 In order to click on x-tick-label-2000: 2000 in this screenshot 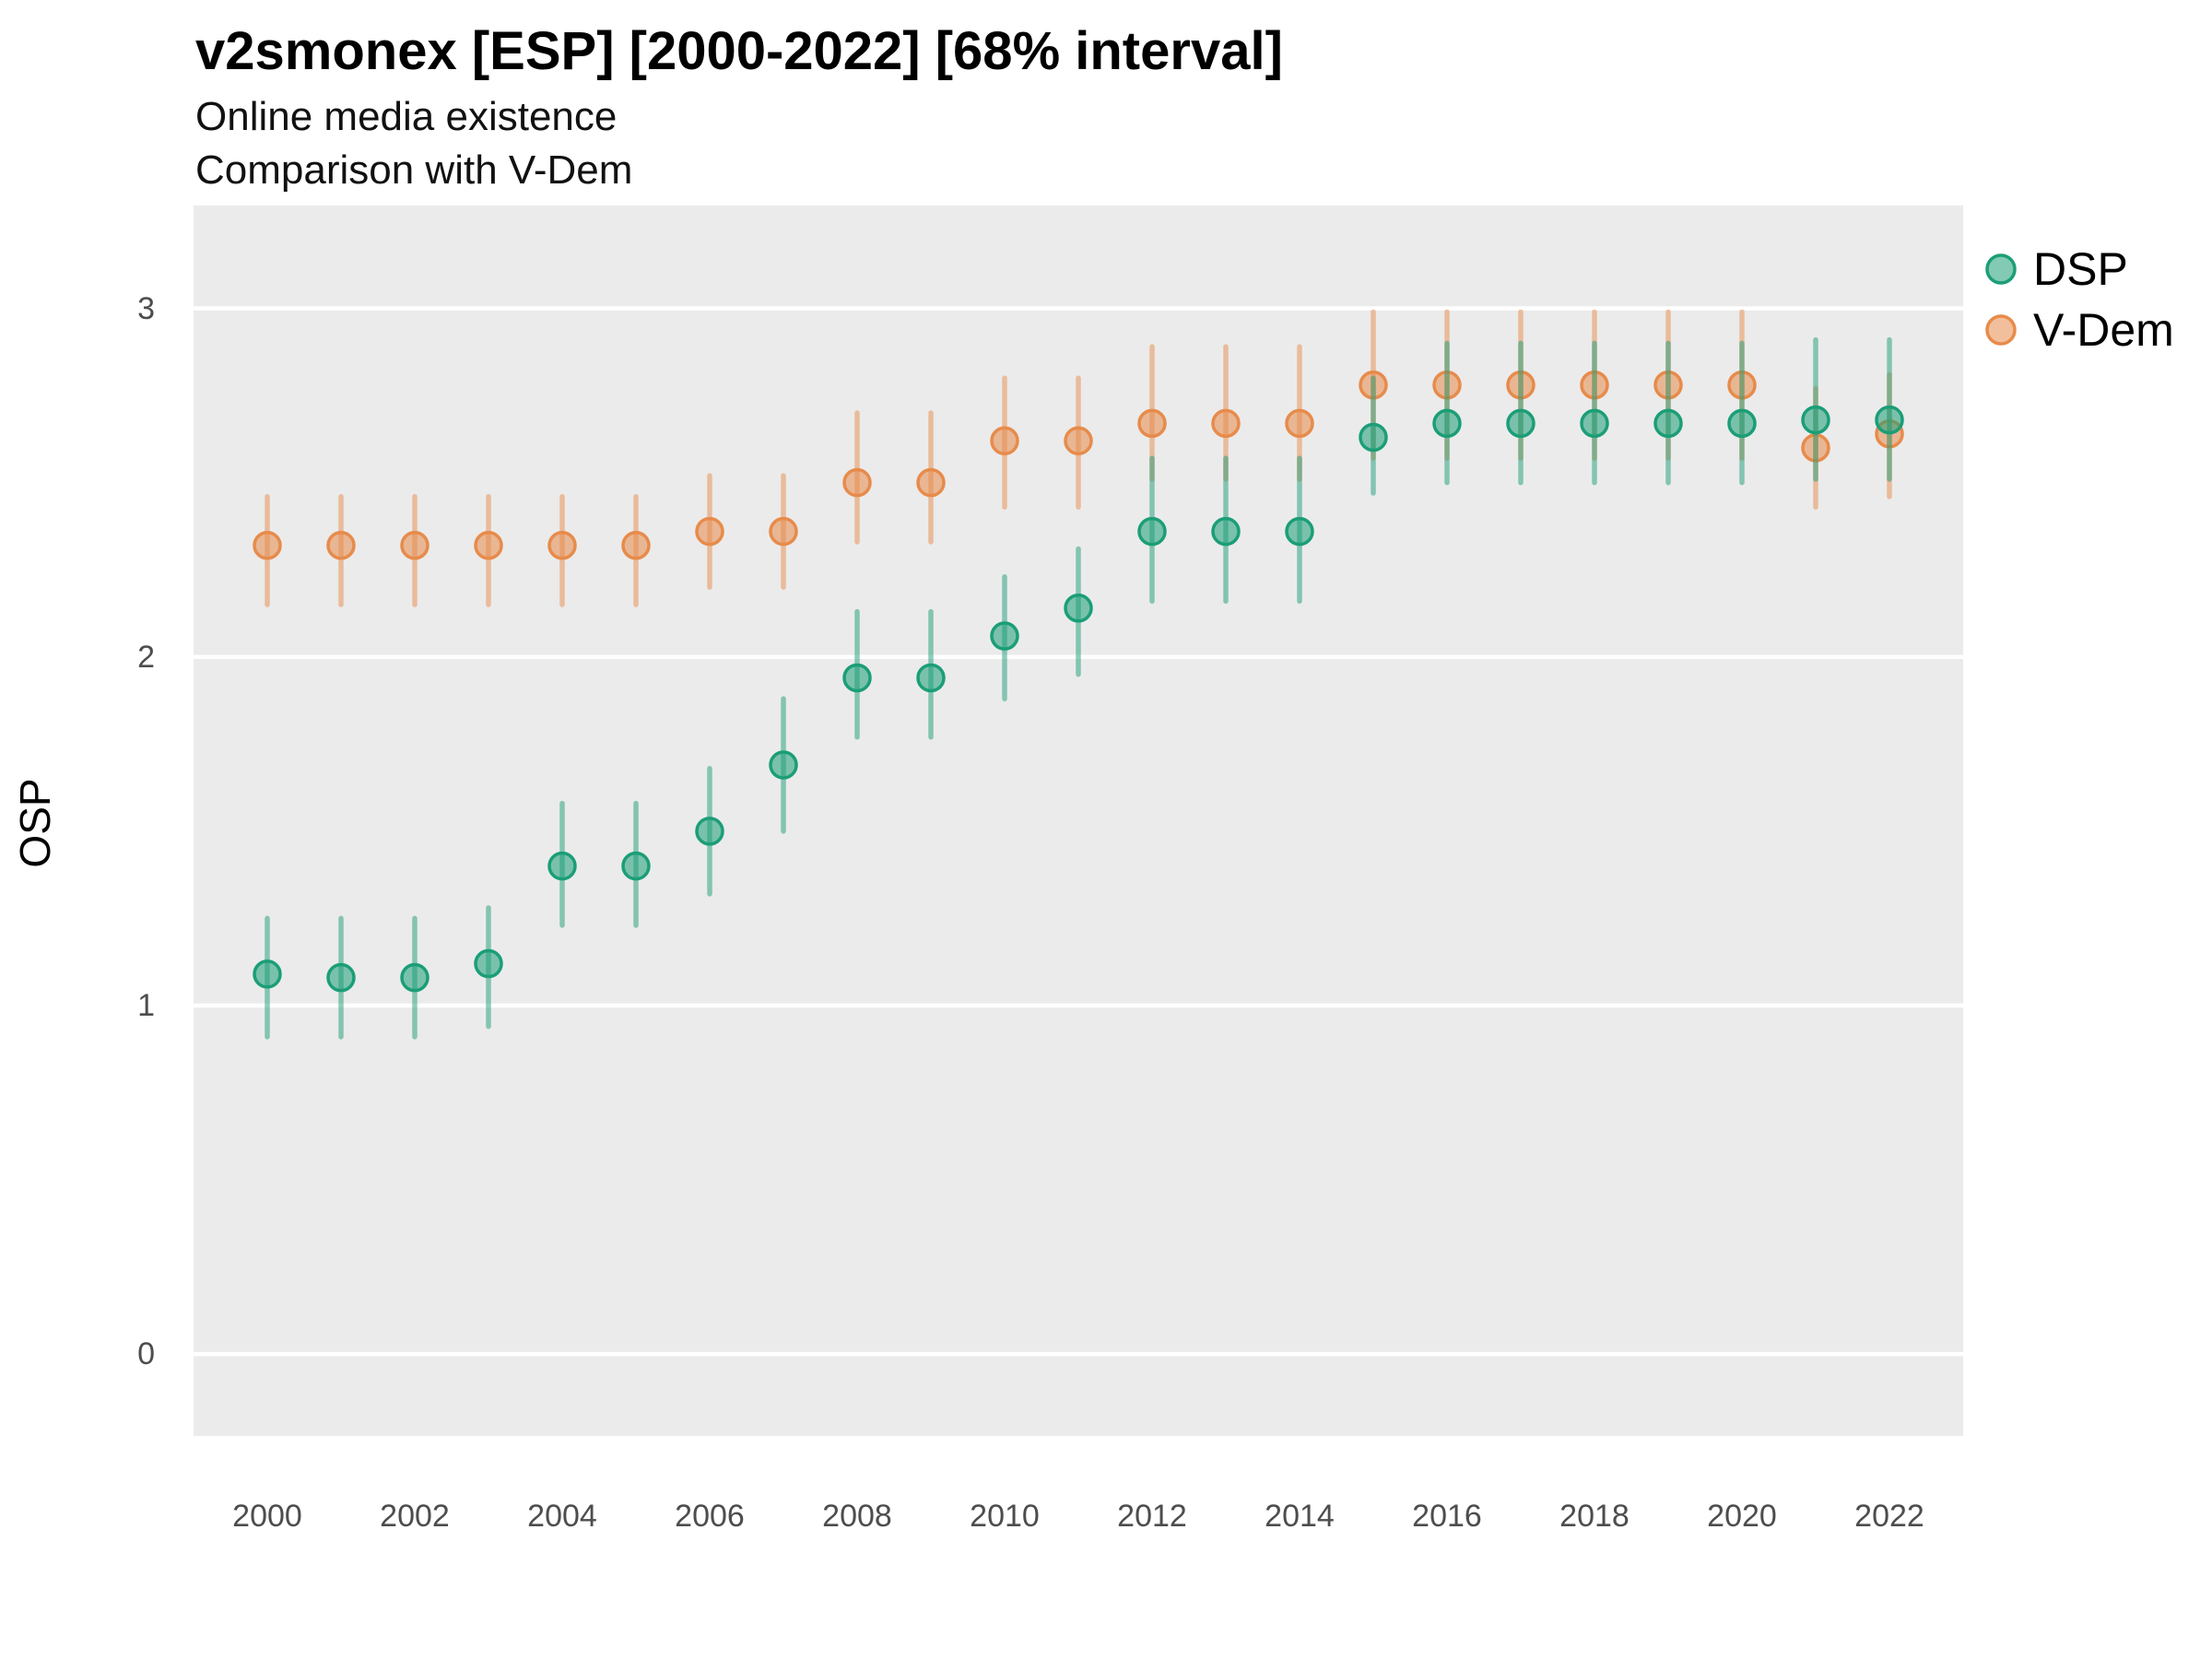, I will do `click(267, 1516)`.